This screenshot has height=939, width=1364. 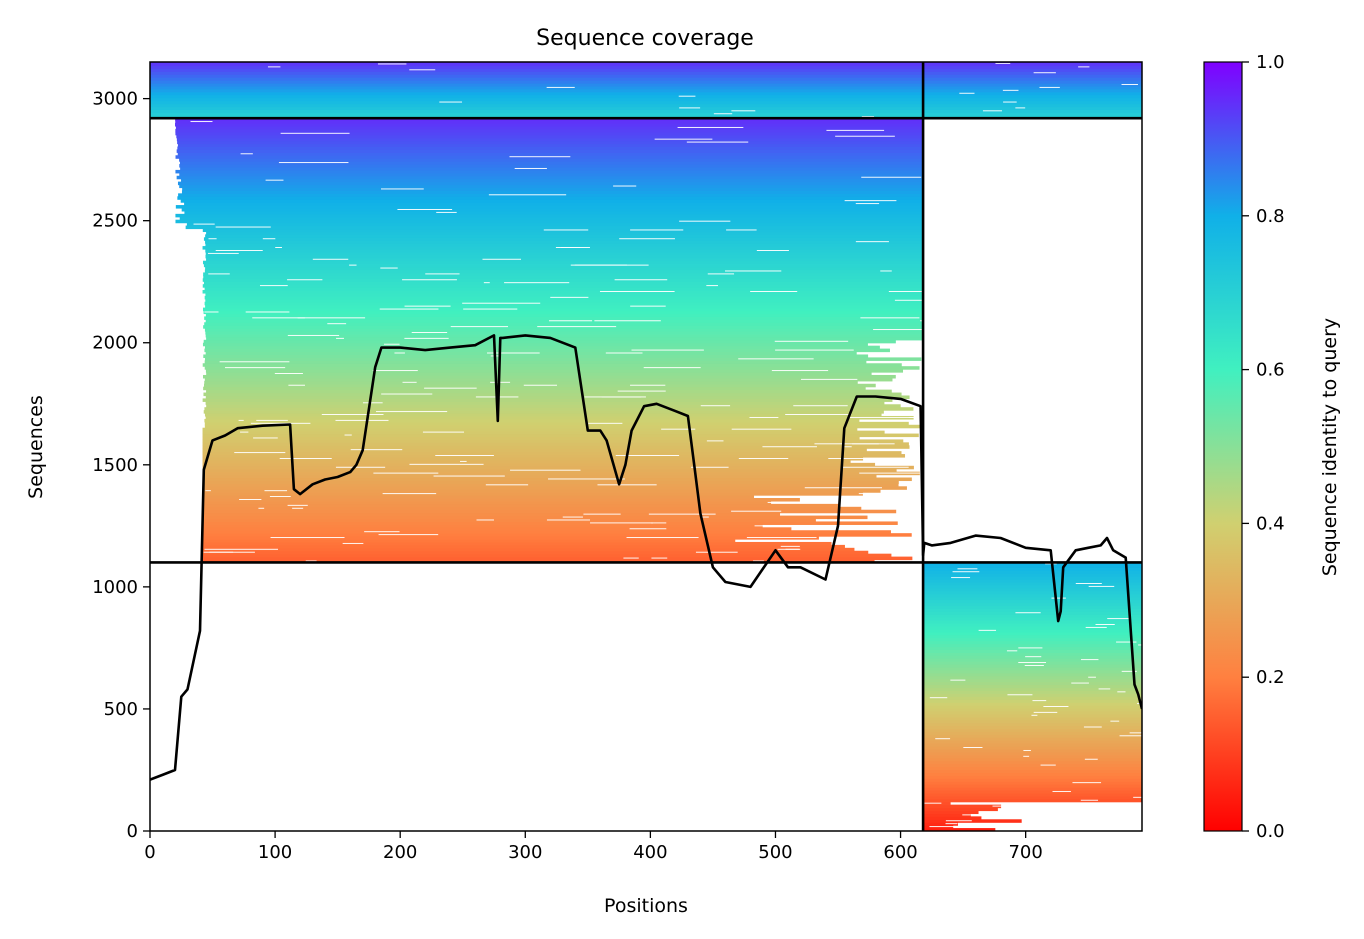 I want to click on y-axis: 0 500 1000 1500 2000 2500 3000, so click(x=121, y=465).